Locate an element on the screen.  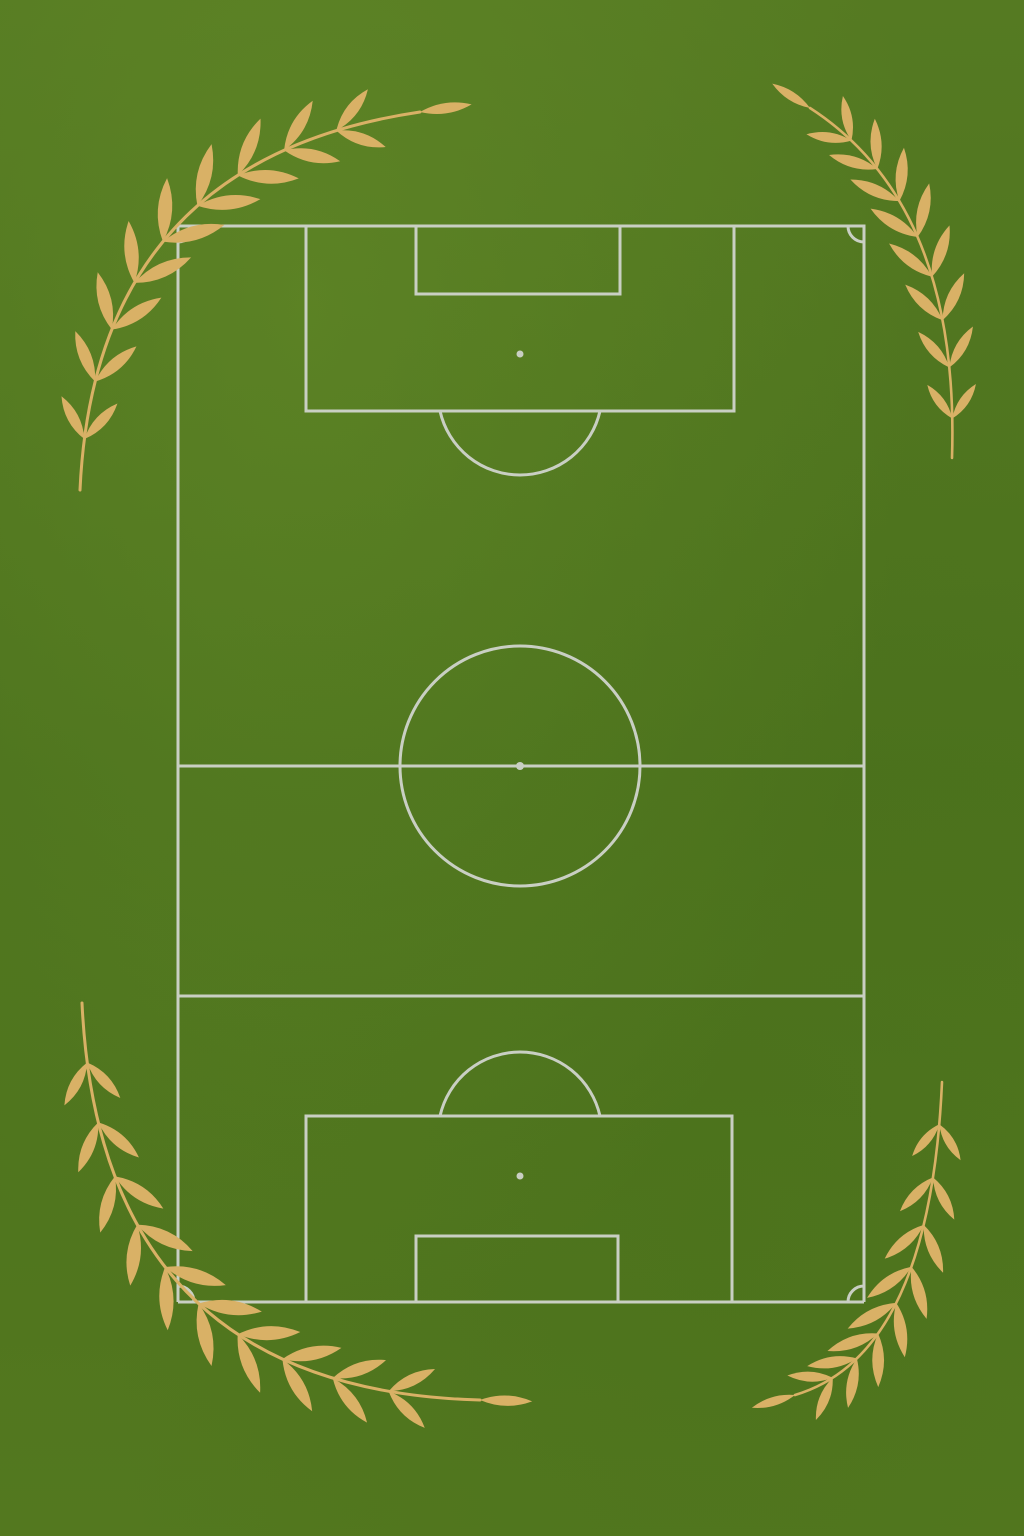
penalty-area-top is located at coordinates (520, 318).